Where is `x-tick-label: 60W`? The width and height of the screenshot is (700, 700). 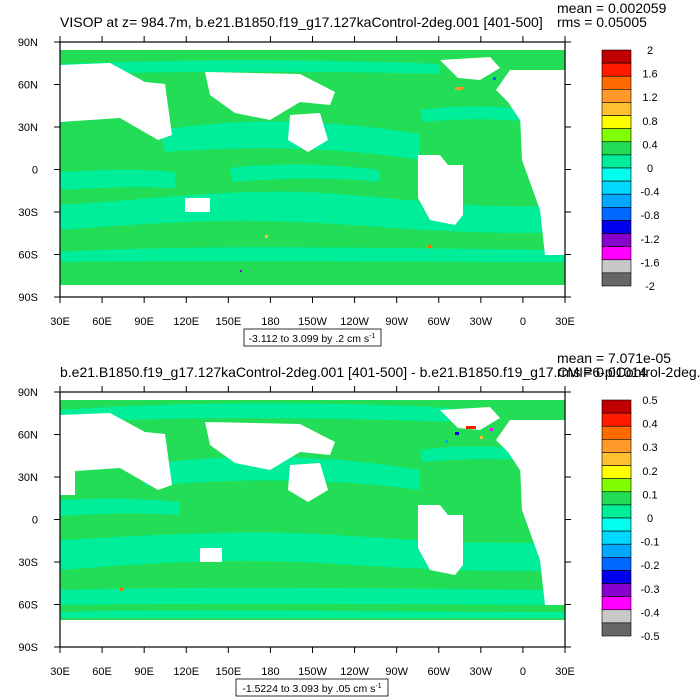
x-tick-label: 60W is located at coordinates (438, 322).